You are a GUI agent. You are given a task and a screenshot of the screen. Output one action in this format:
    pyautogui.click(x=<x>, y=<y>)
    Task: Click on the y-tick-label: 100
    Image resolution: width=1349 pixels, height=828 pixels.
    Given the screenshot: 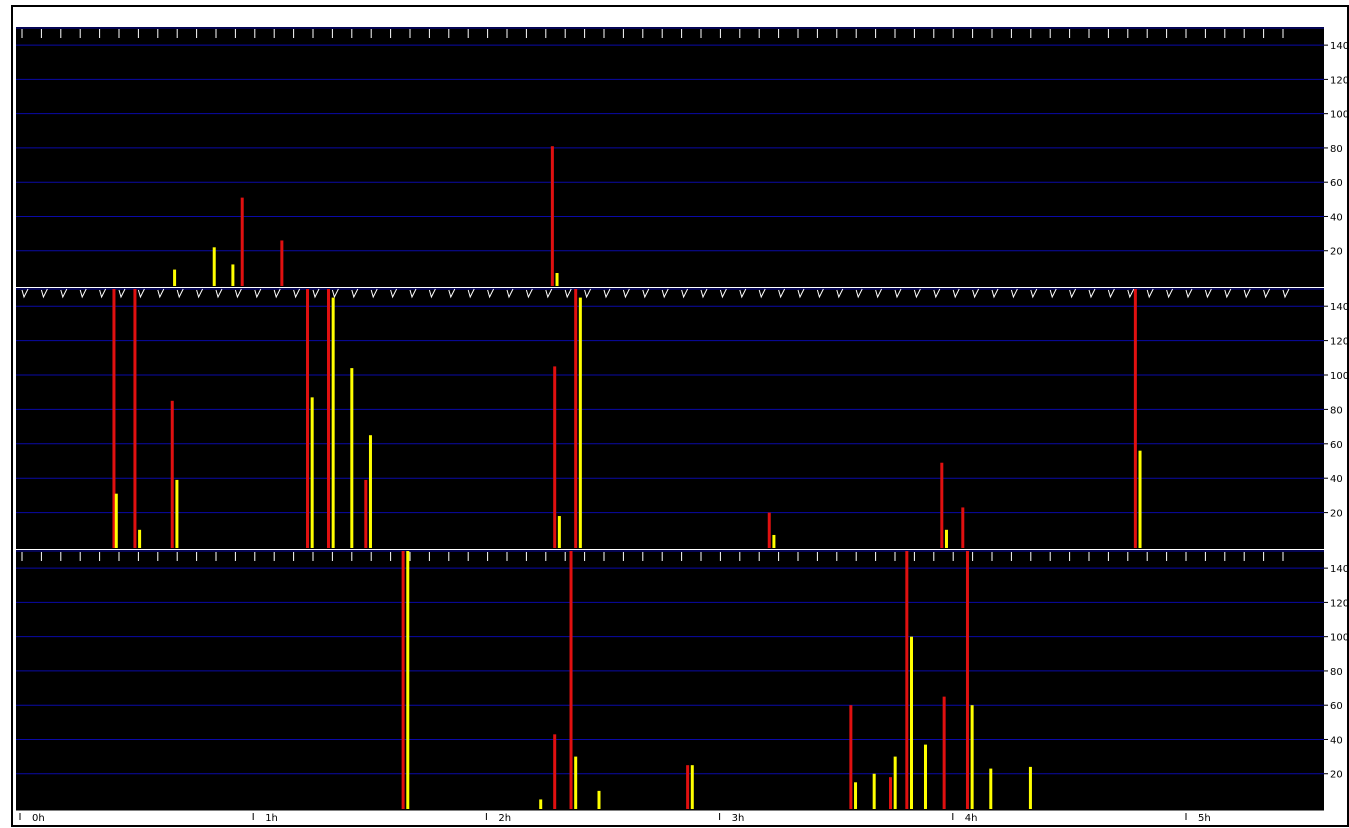 What is the action you would take?
    pyautogui.click(x=1339, y=376)
    